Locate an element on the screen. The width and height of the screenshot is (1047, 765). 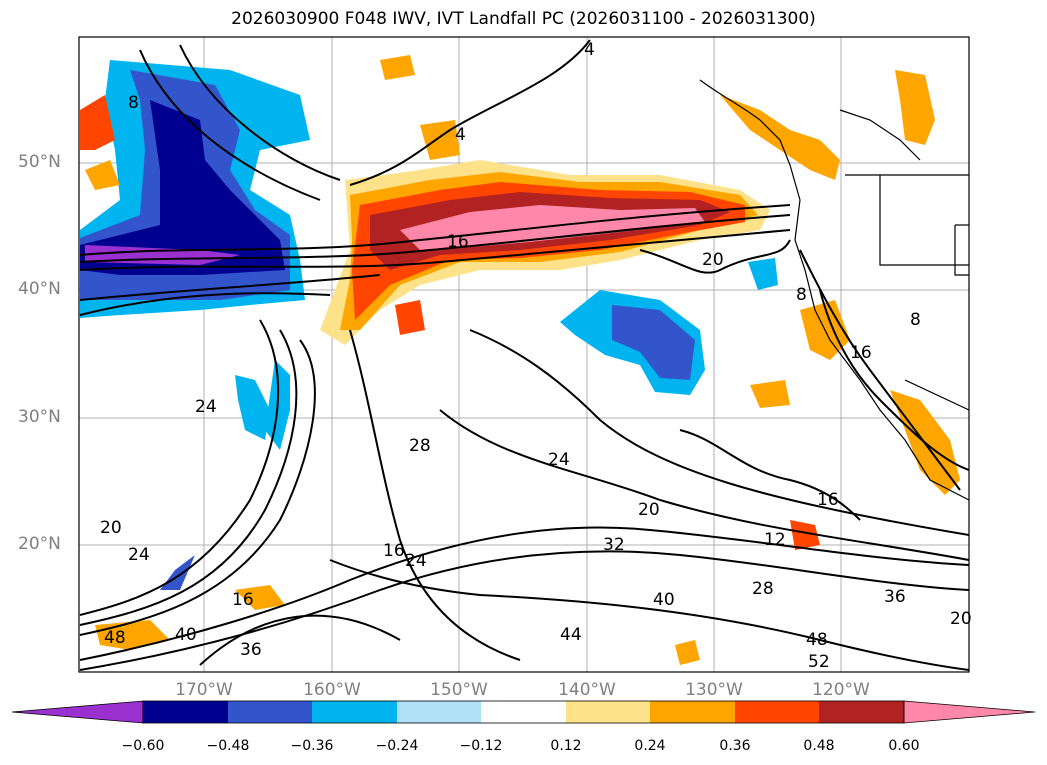
colorbar-extend-high is located at coordinates (969, 712).